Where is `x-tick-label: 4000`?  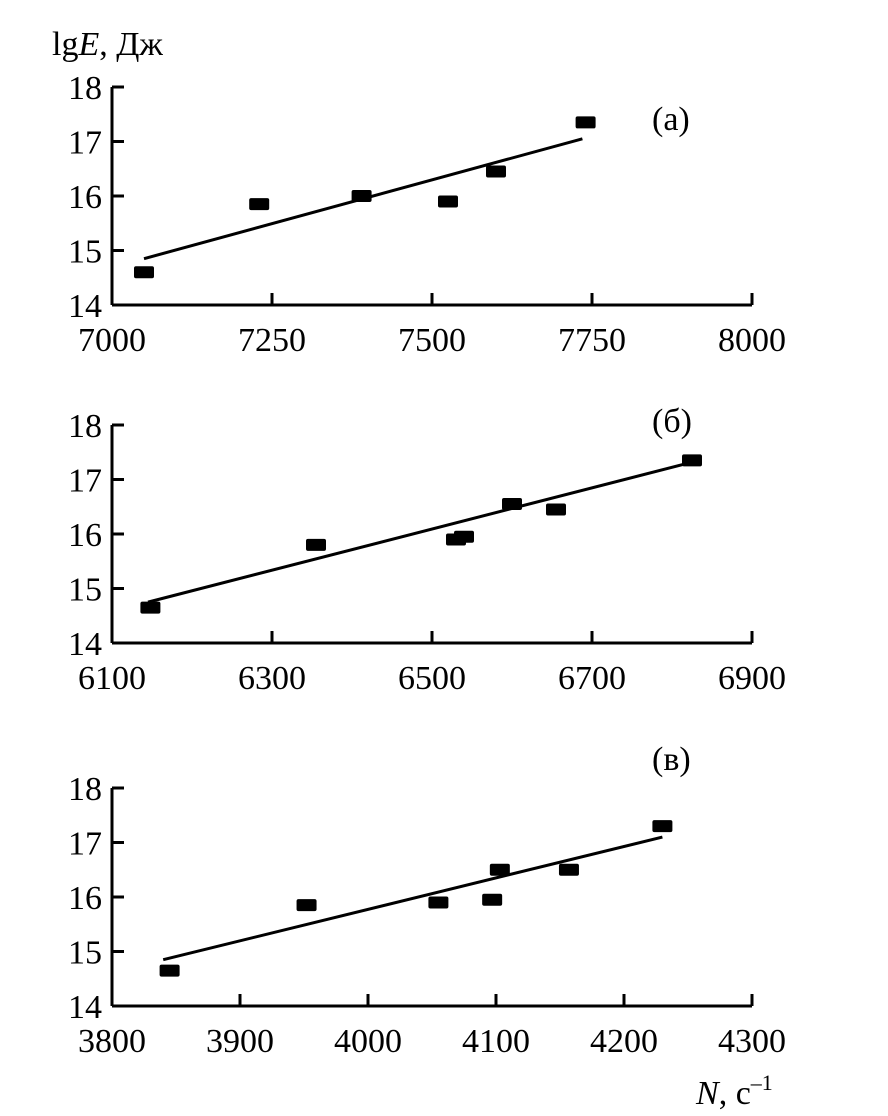 x-tick-label: 4000 is located at coordinates (368, 1041).